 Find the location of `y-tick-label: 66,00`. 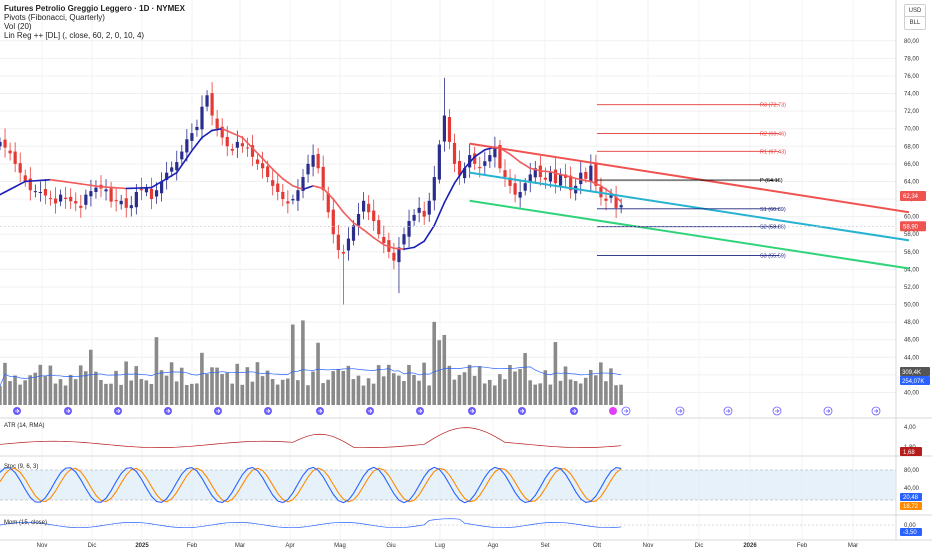

y-tick-label: 66,00 is located at coordinates (912, 165).